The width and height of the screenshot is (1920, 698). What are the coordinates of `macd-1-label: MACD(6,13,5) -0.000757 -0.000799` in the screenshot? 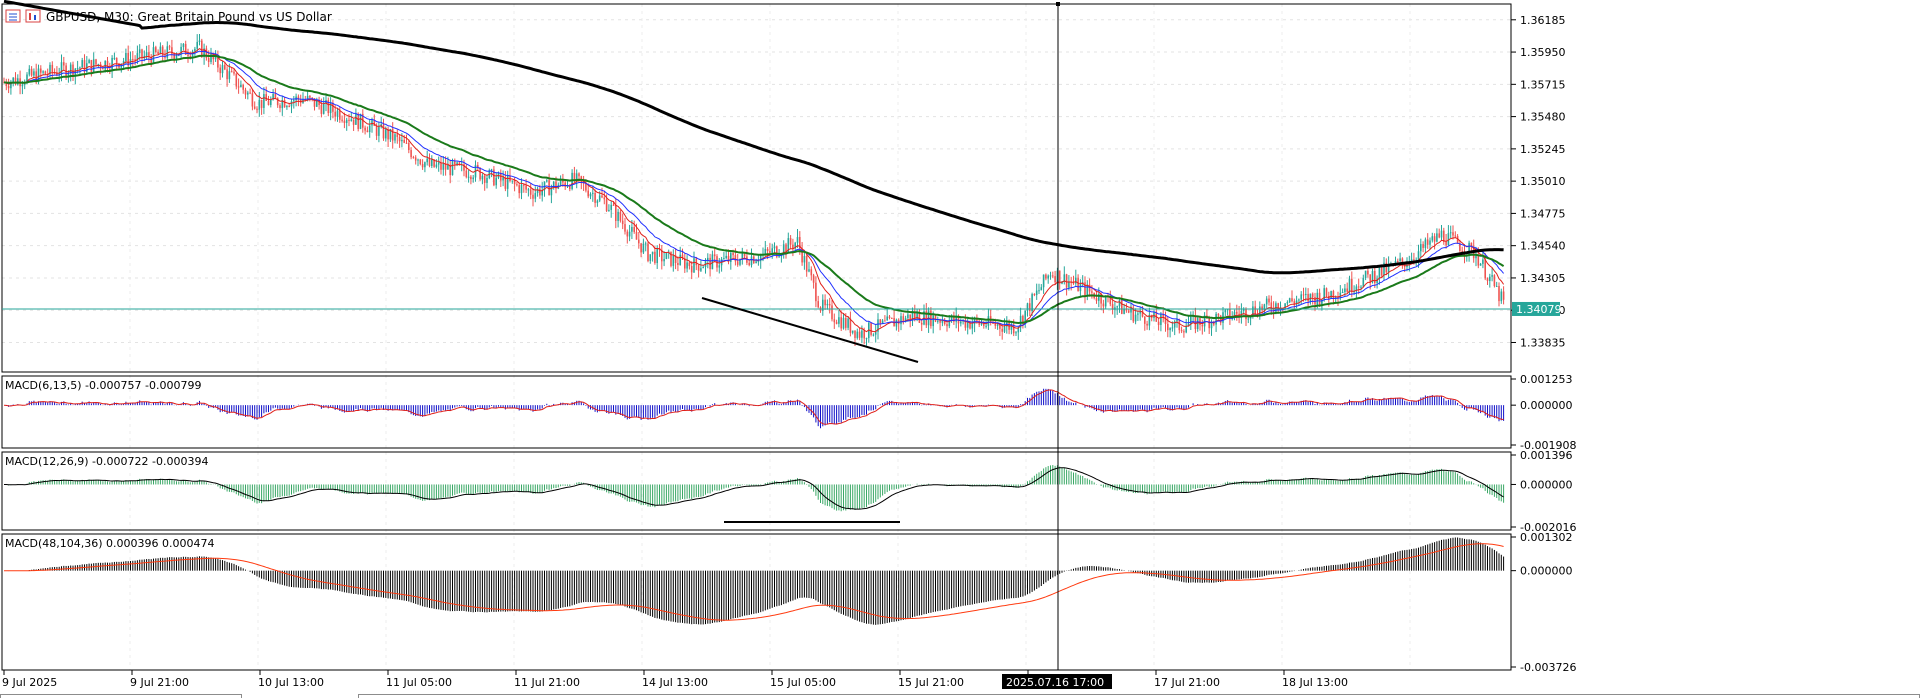 It's located at (103, 385).